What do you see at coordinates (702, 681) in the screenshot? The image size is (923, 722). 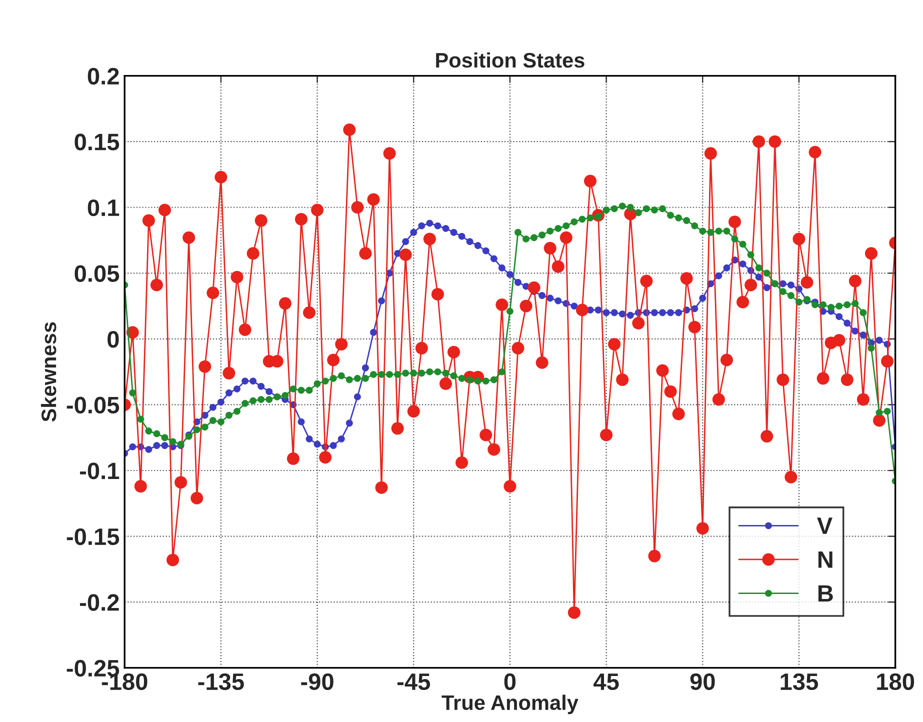 I see `x-tick-label: 90` at bounding box center [702, 681].